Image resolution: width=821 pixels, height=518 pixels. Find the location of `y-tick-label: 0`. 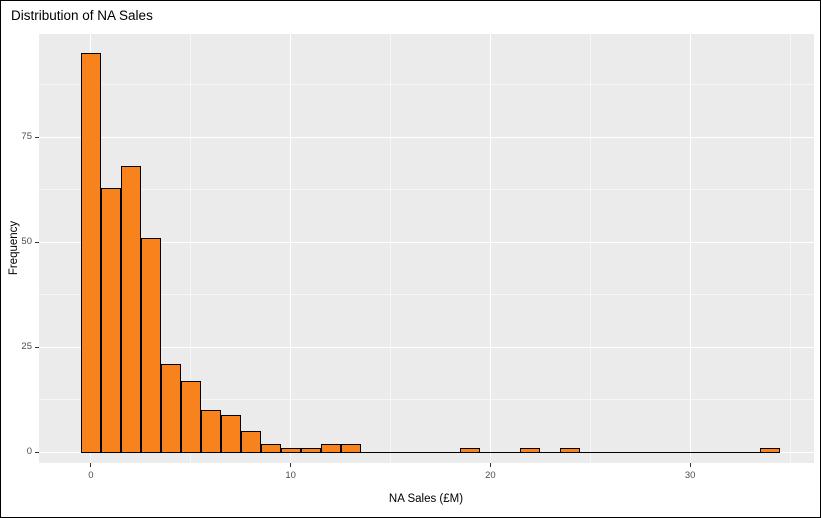

y-tick-label: 0 is located at coordinates (29, 452).